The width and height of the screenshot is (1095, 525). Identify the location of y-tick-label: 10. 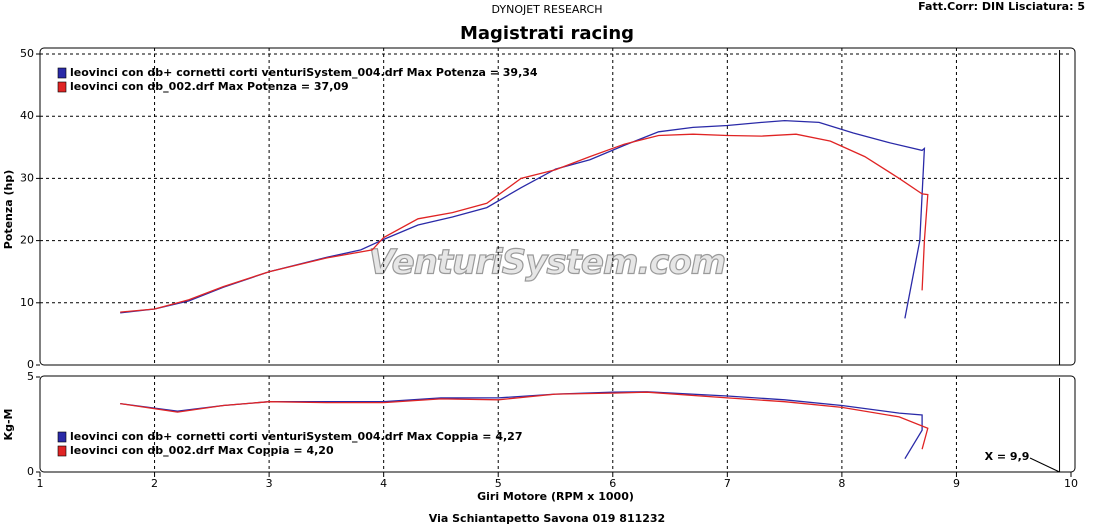
(27, 302).